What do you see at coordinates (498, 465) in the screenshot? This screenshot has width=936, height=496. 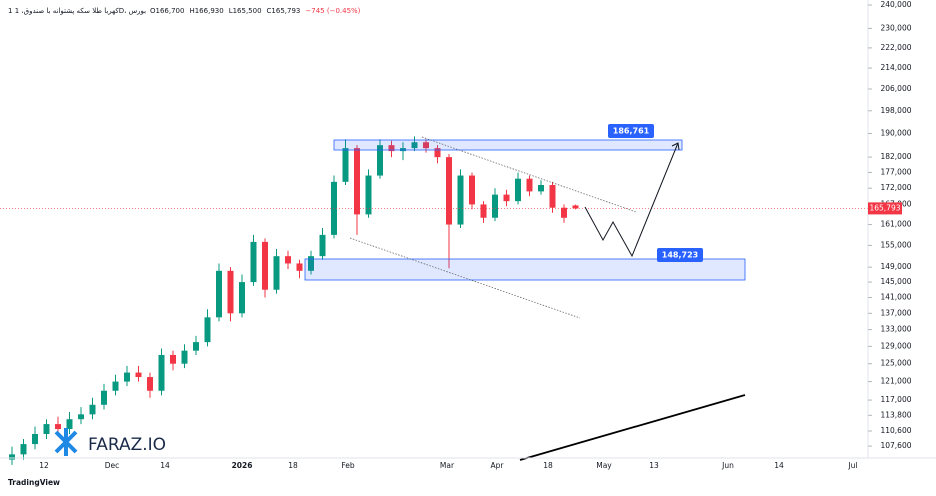 I see `x-tick-label: Apr` at bounding box center [498, 465].